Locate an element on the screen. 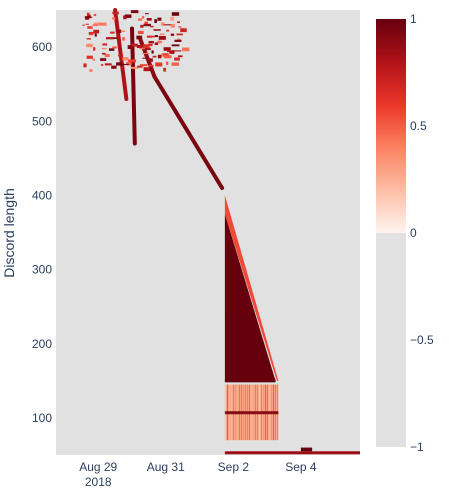  colorbar-tick-label: −1 is located at coordinates (417, 447).